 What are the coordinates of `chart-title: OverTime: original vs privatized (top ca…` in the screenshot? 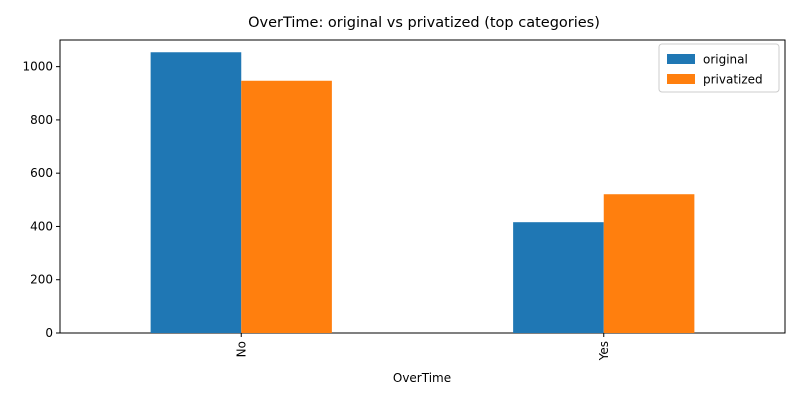 It's located at (424, 23).